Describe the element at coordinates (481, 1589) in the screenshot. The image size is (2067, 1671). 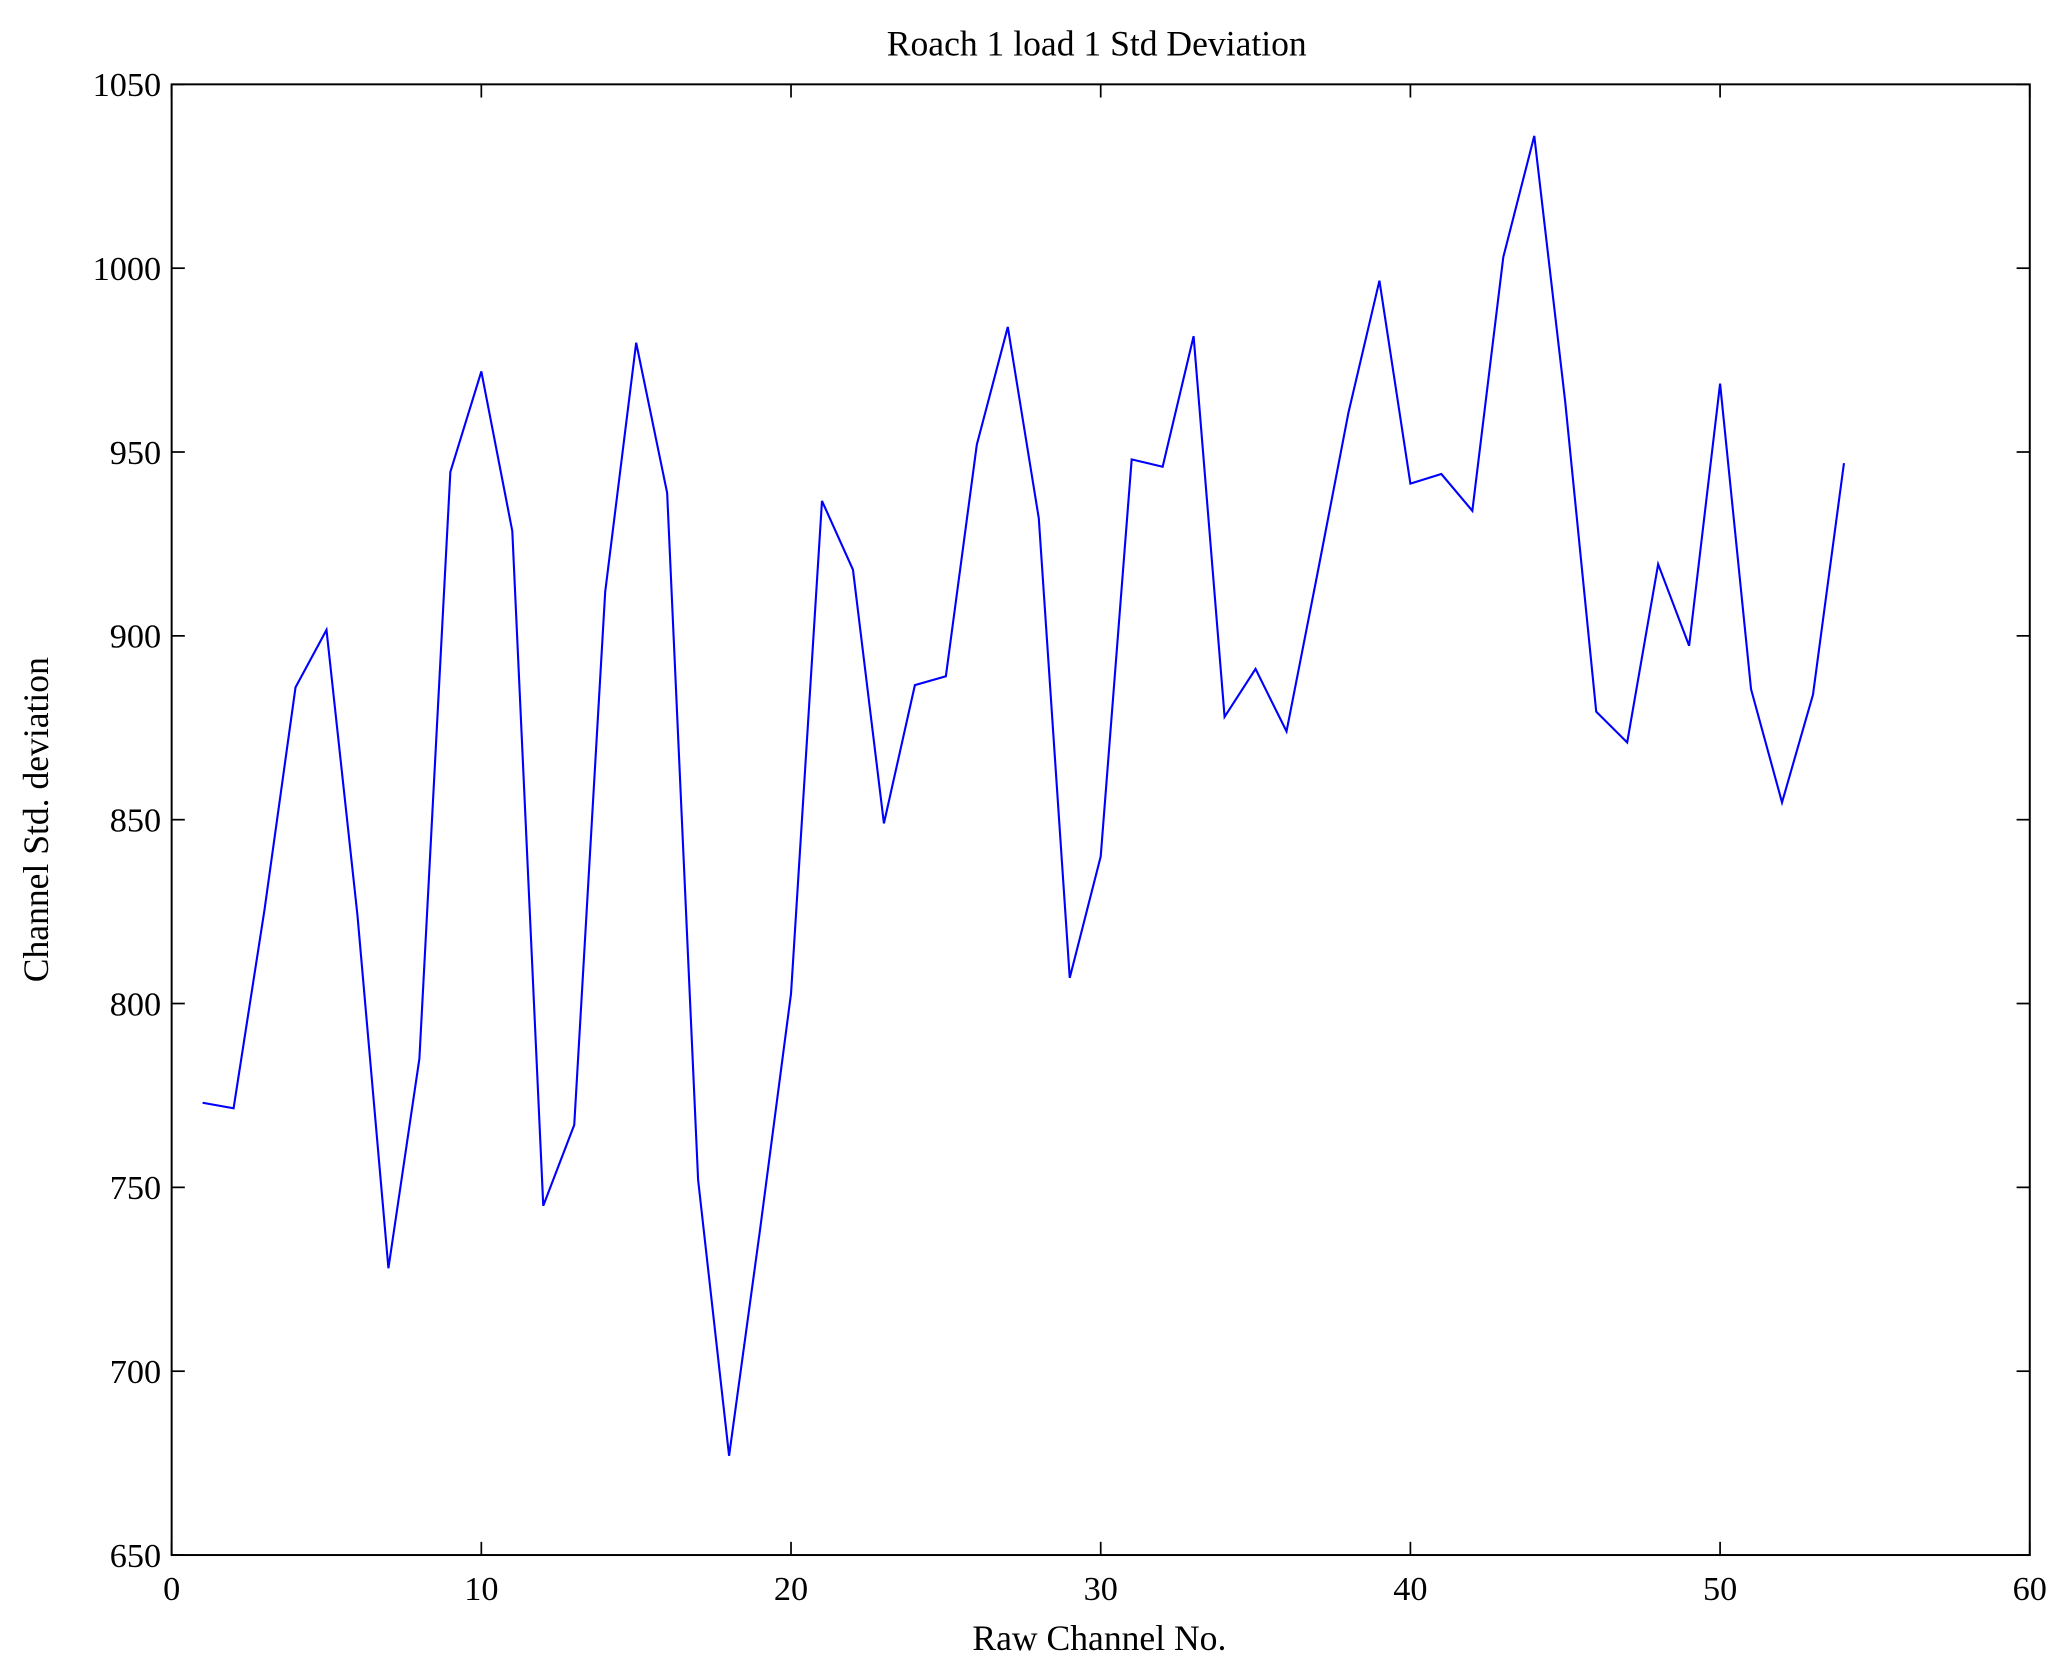
I see `x-tick-label: 10` at that location.